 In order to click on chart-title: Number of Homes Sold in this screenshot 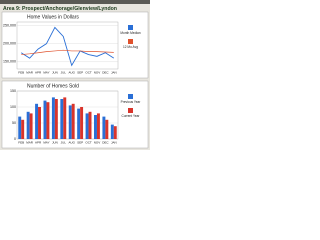, I will do `click(53, 86)`.